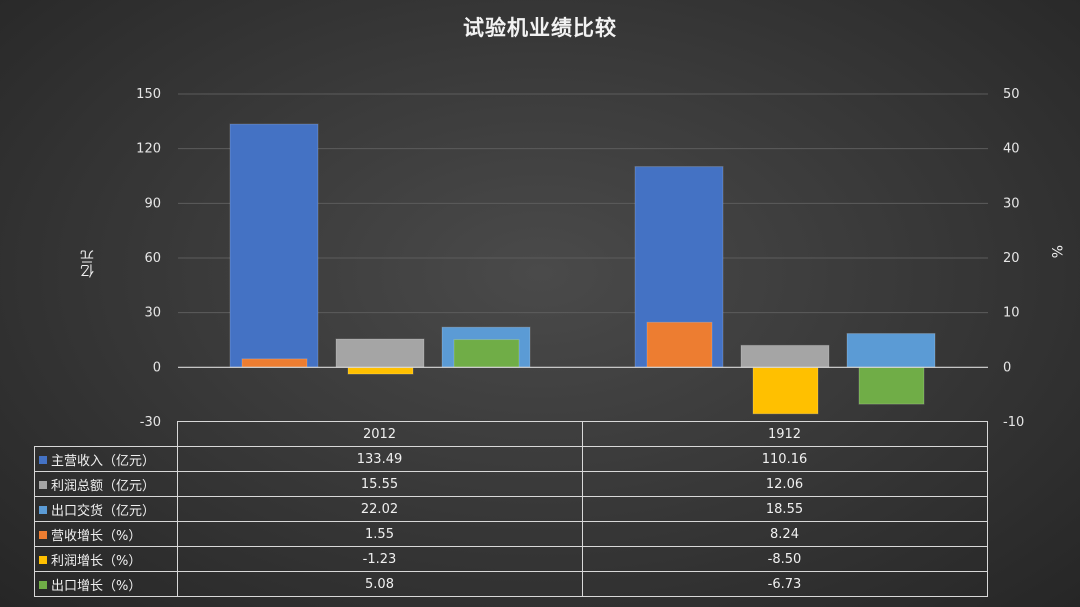 The width and height of the screenshot is (1080, 607). Describe the element at coordinates (891, 385) in the screenshot. I see `bar-6-1912` at that location.